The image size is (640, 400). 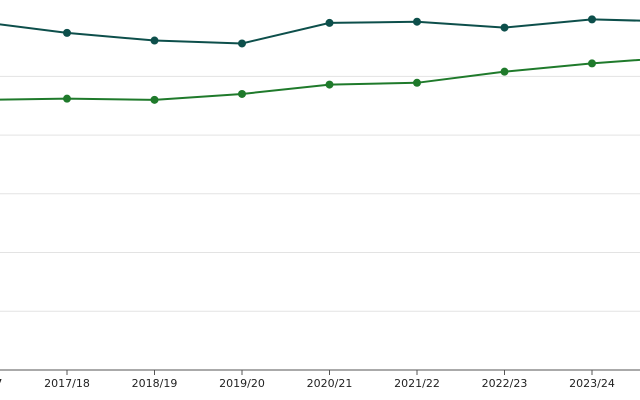 I want to click on x-tick-label: 2019/20, so click(x=242, y=383).